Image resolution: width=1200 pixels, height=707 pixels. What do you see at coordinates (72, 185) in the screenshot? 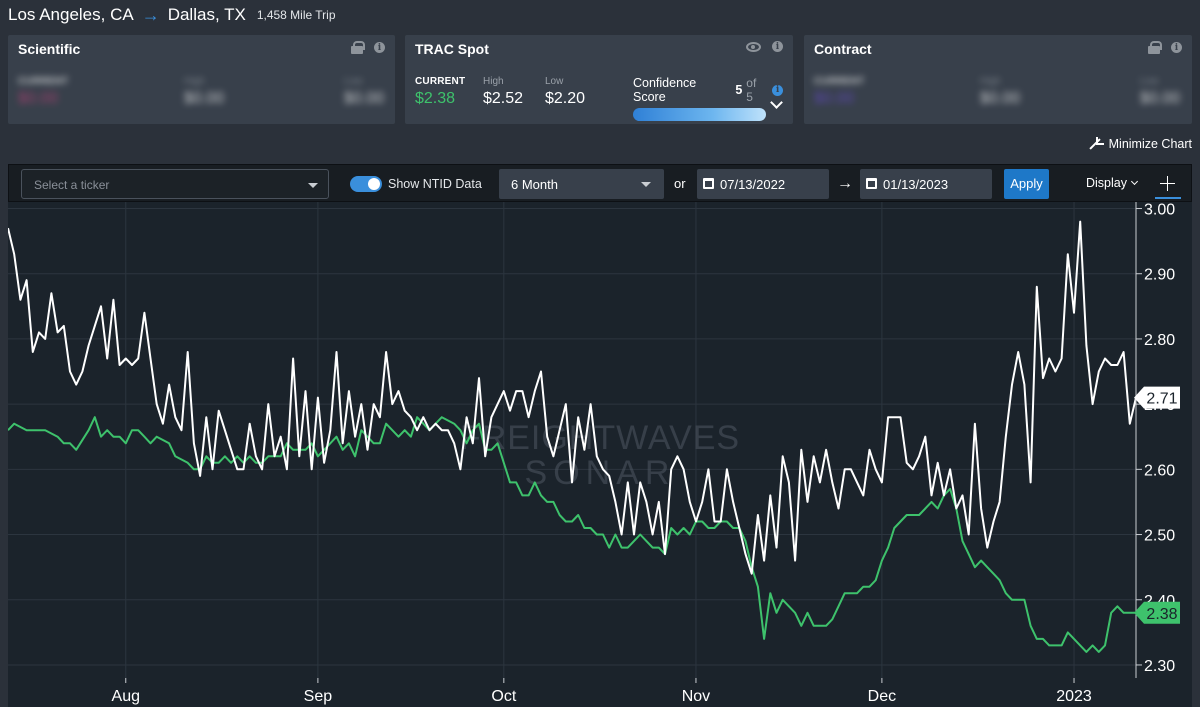
I see `ticker-placeholder: Select a ticker` at bounding box center [72, 185].